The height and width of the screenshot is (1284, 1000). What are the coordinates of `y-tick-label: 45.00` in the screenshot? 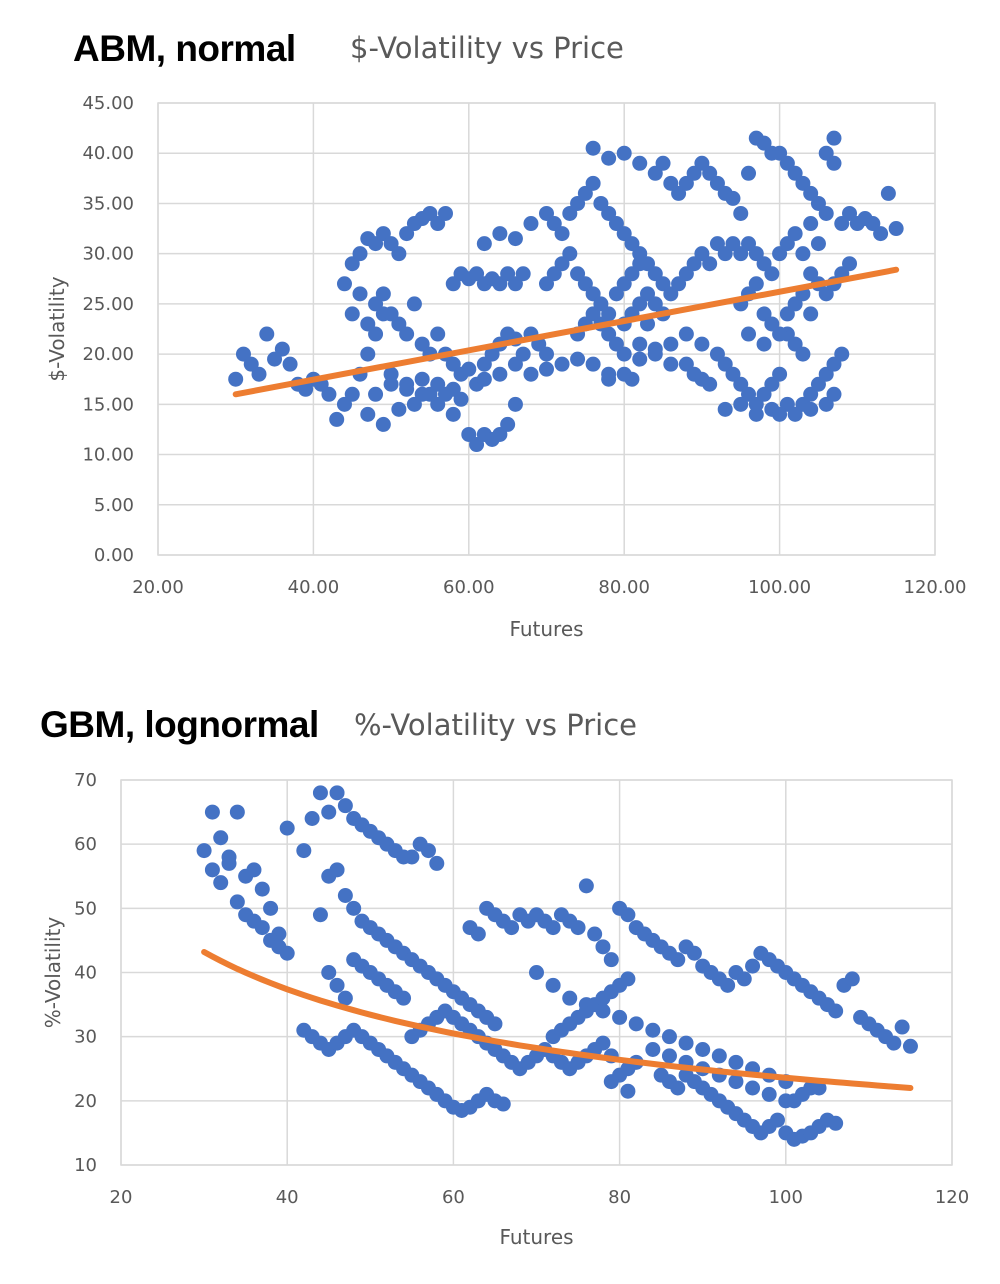 It's located at (108, 103).